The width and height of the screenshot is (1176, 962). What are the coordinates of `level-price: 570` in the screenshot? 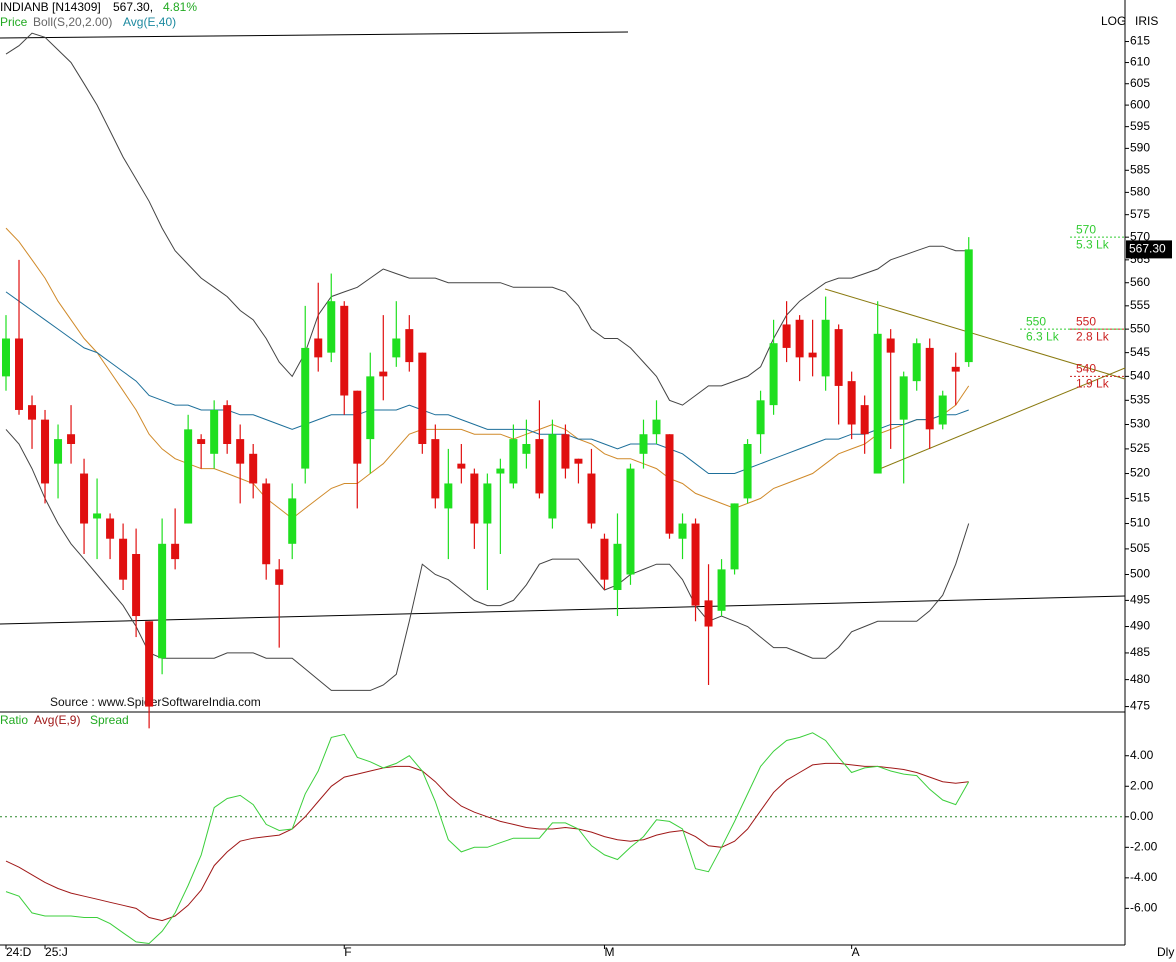 It's located at (1086, 229).